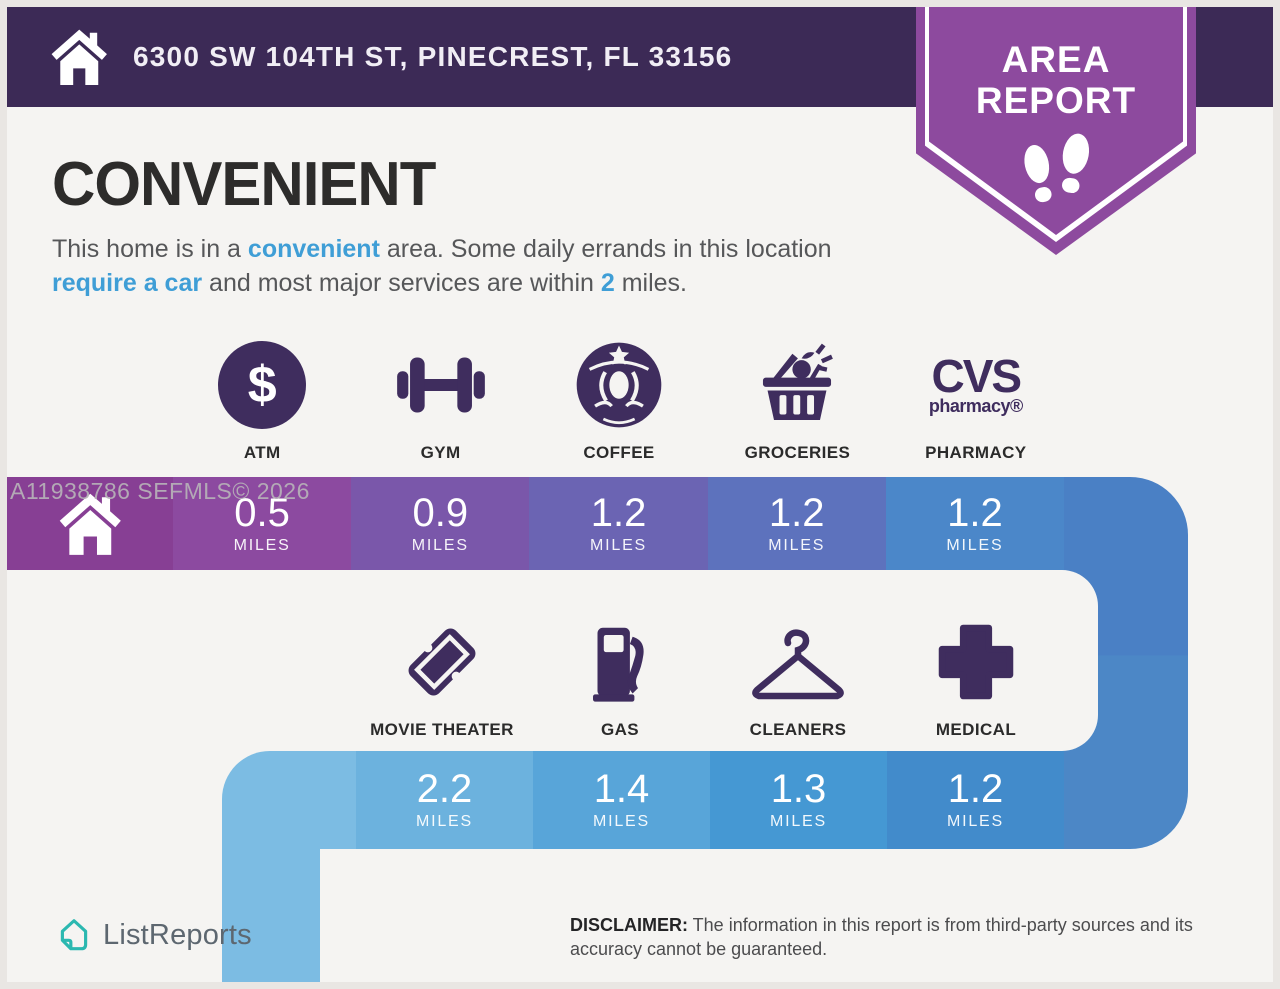 The height and width of the screenshot is (989, 1280). What do you see at coordinates (292, 800) in the screenshot?
I see `path-left-turn` at bounding box center [292, 800].